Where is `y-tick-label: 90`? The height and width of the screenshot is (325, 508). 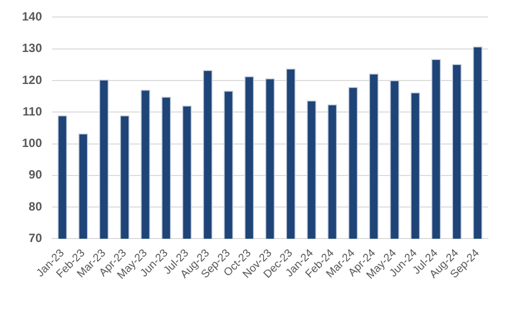
y-tick-label: 90 is located at coordinates (35, 175).